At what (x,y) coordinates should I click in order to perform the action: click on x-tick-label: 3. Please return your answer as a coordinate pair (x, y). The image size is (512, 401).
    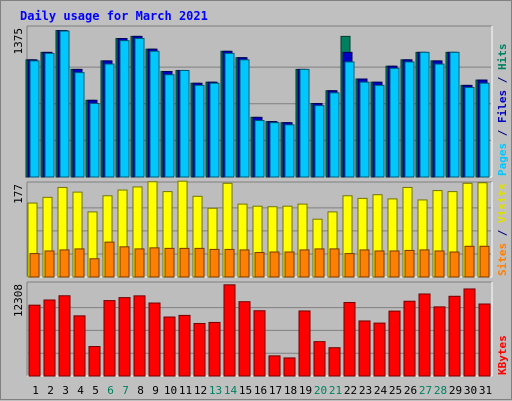
    Looking at the image, I should click on (65, 390).